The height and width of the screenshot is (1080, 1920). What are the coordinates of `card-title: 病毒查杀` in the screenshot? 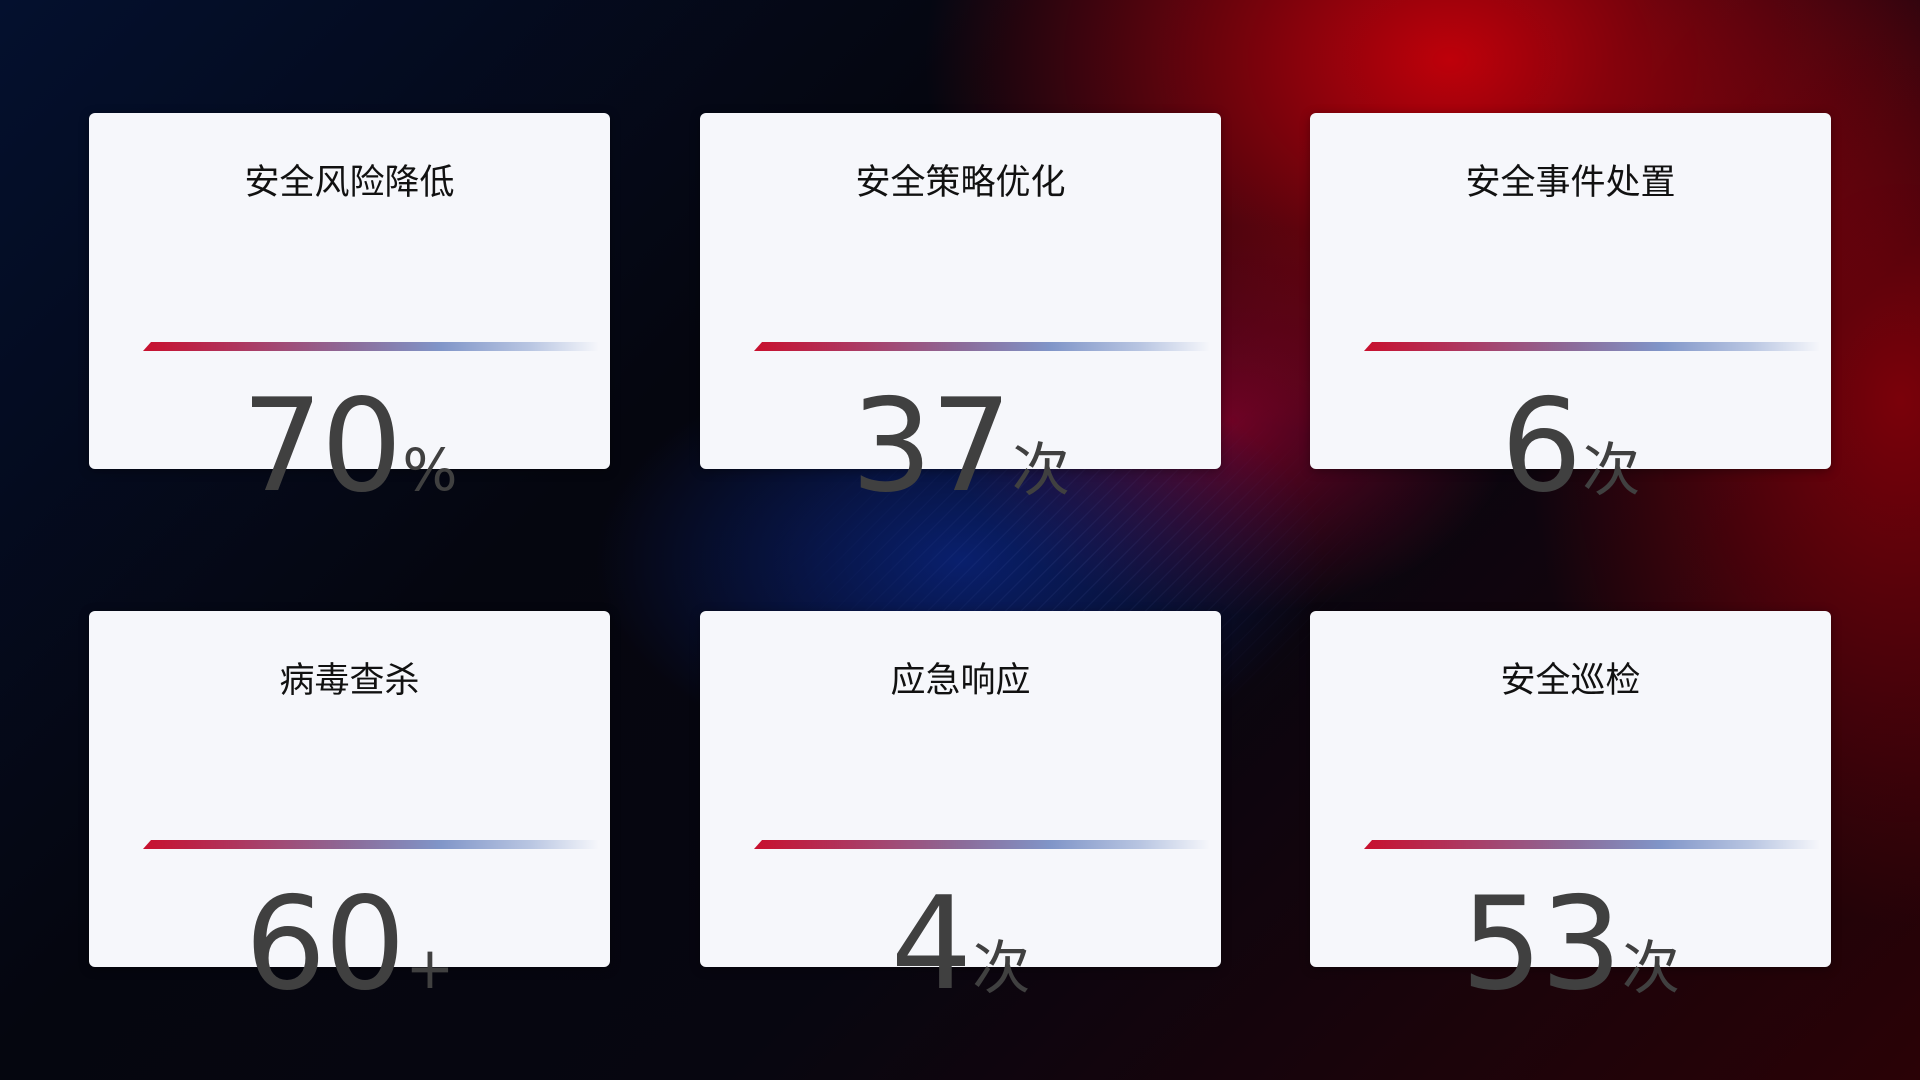 It's located at (349, 681).